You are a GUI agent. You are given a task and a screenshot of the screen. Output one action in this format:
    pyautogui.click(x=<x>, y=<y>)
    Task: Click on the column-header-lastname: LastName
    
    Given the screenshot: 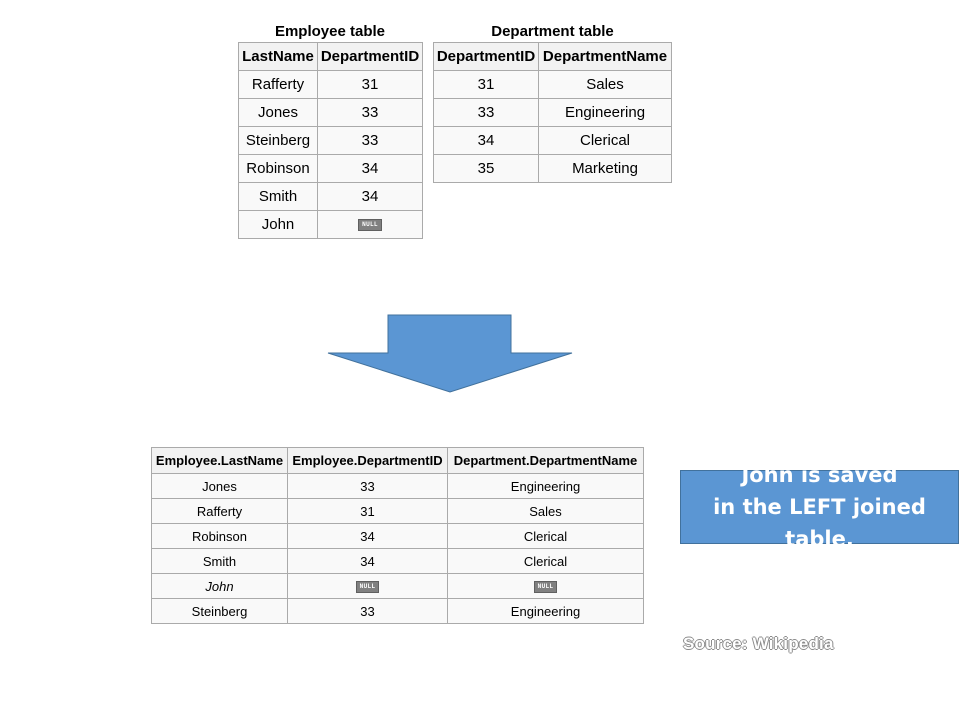 What is the action you would take?
    pyautogui.click(x=278, y=56)
    